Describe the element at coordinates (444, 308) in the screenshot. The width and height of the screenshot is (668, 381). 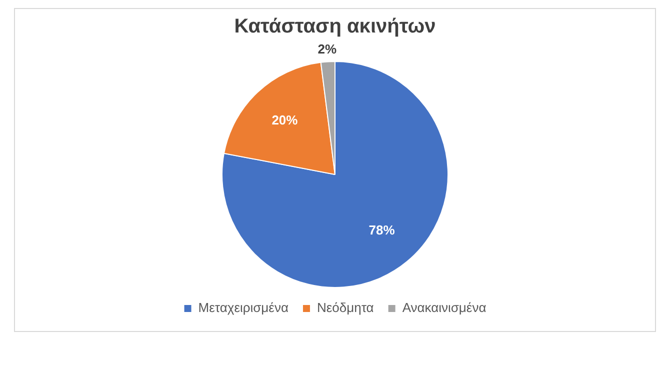
I see `legend-label: Ανακαινισμένα` at that location.